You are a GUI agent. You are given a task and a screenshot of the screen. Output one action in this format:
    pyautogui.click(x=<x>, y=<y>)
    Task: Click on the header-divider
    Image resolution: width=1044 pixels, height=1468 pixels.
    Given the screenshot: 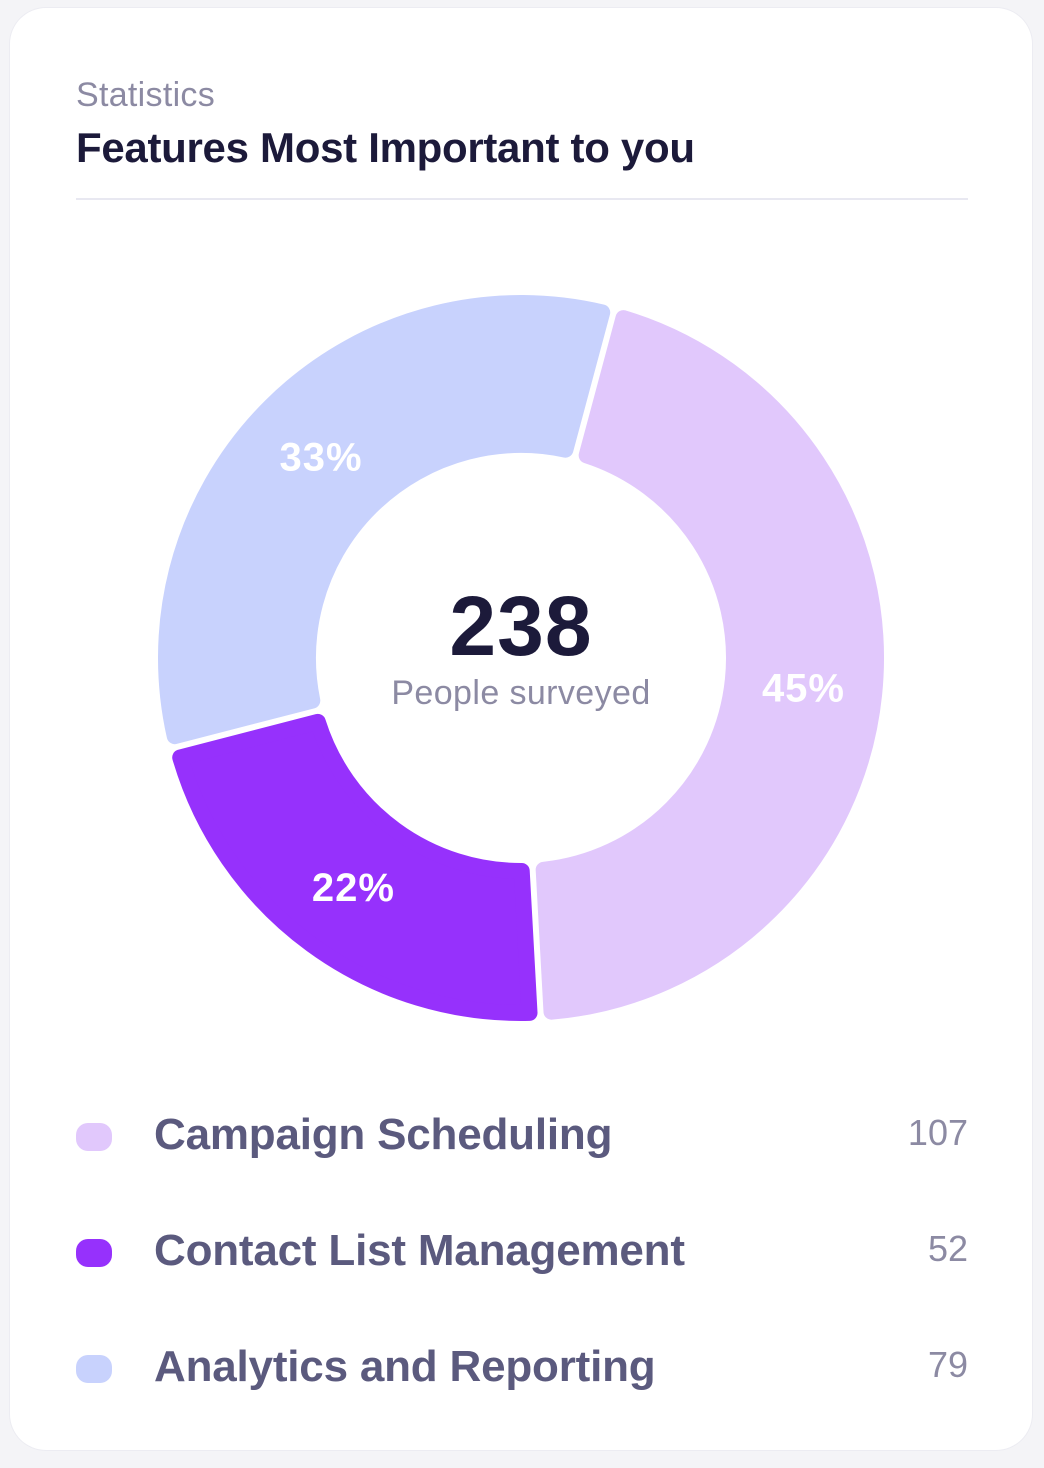 What is the action you would take?
    pyautogui.click(x=522, y=199)
    